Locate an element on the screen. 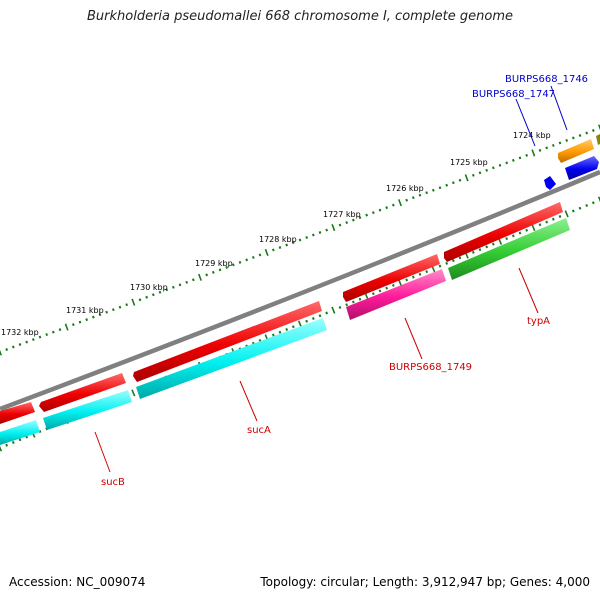 The width and height of the screenshot is (600, 600). gene-typA-arrow is located at coordinates (503, 232).